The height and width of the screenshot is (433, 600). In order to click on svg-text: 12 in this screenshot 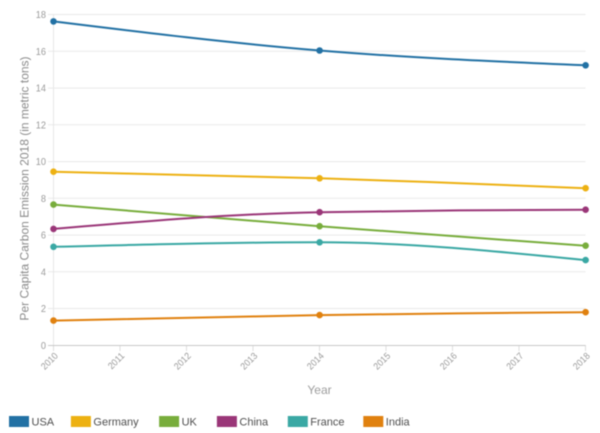, I will do `click(41, 125)`.